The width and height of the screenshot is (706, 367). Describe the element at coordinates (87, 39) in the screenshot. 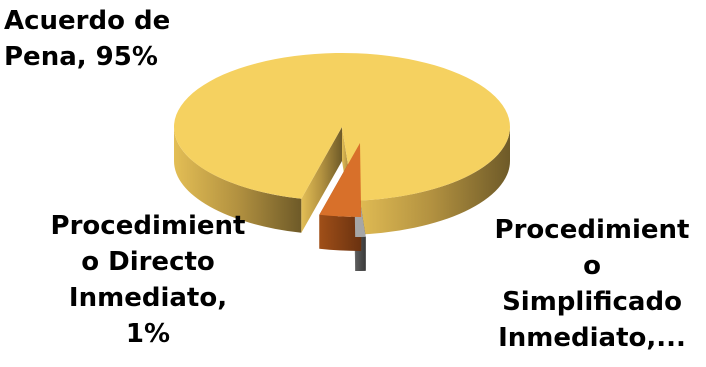

I see `slice-label-acuerdo-de-pena: Acuerdo de Pena, 95%` at that location.